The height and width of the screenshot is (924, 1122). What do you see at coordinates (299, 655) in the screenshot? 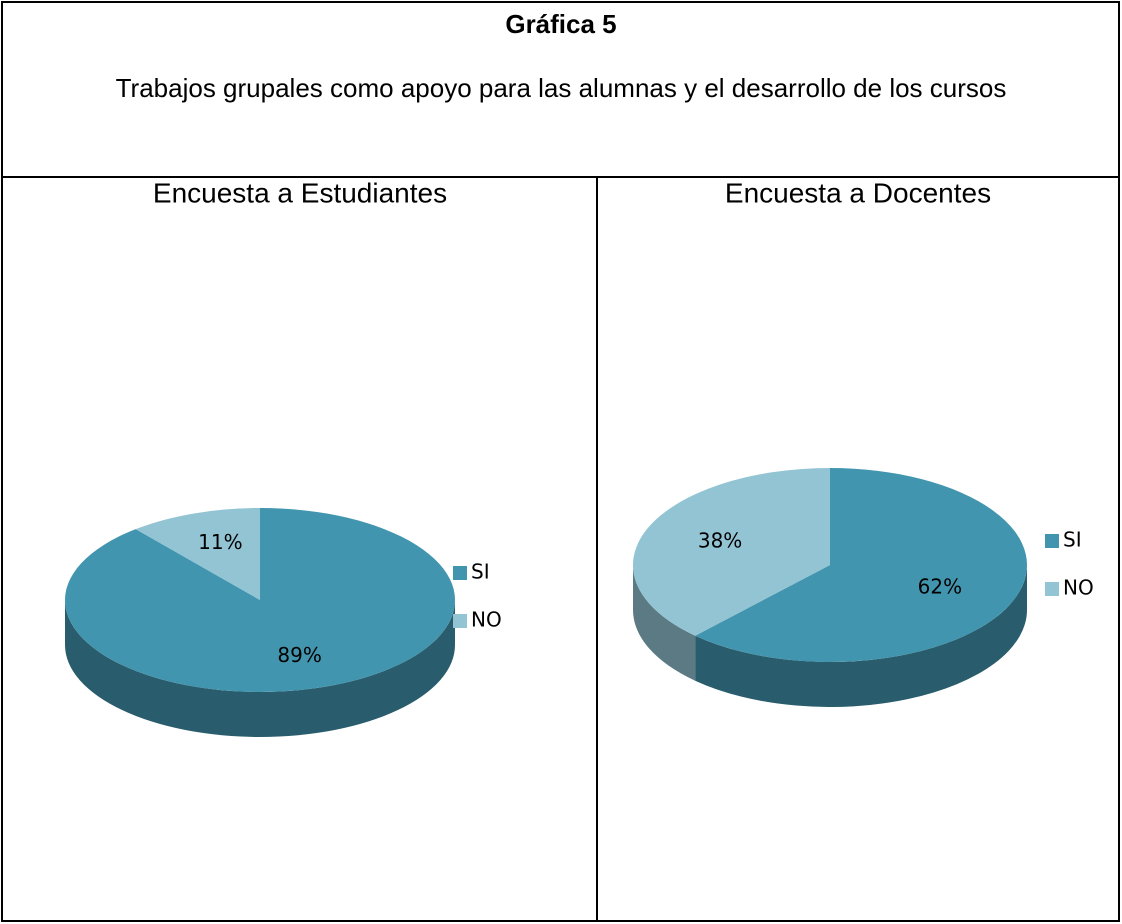
I see `data-label: 89%` at bounding box center [299, 655].